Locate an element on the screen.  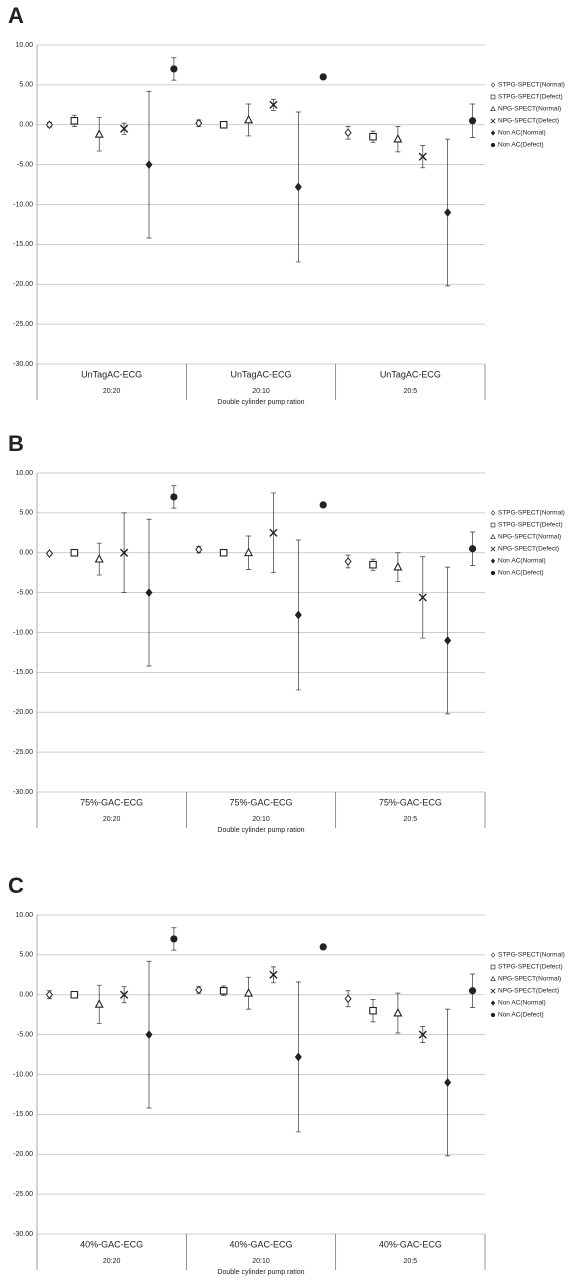
y-tick-label: 5.00 is located at coordinates (26, 85).